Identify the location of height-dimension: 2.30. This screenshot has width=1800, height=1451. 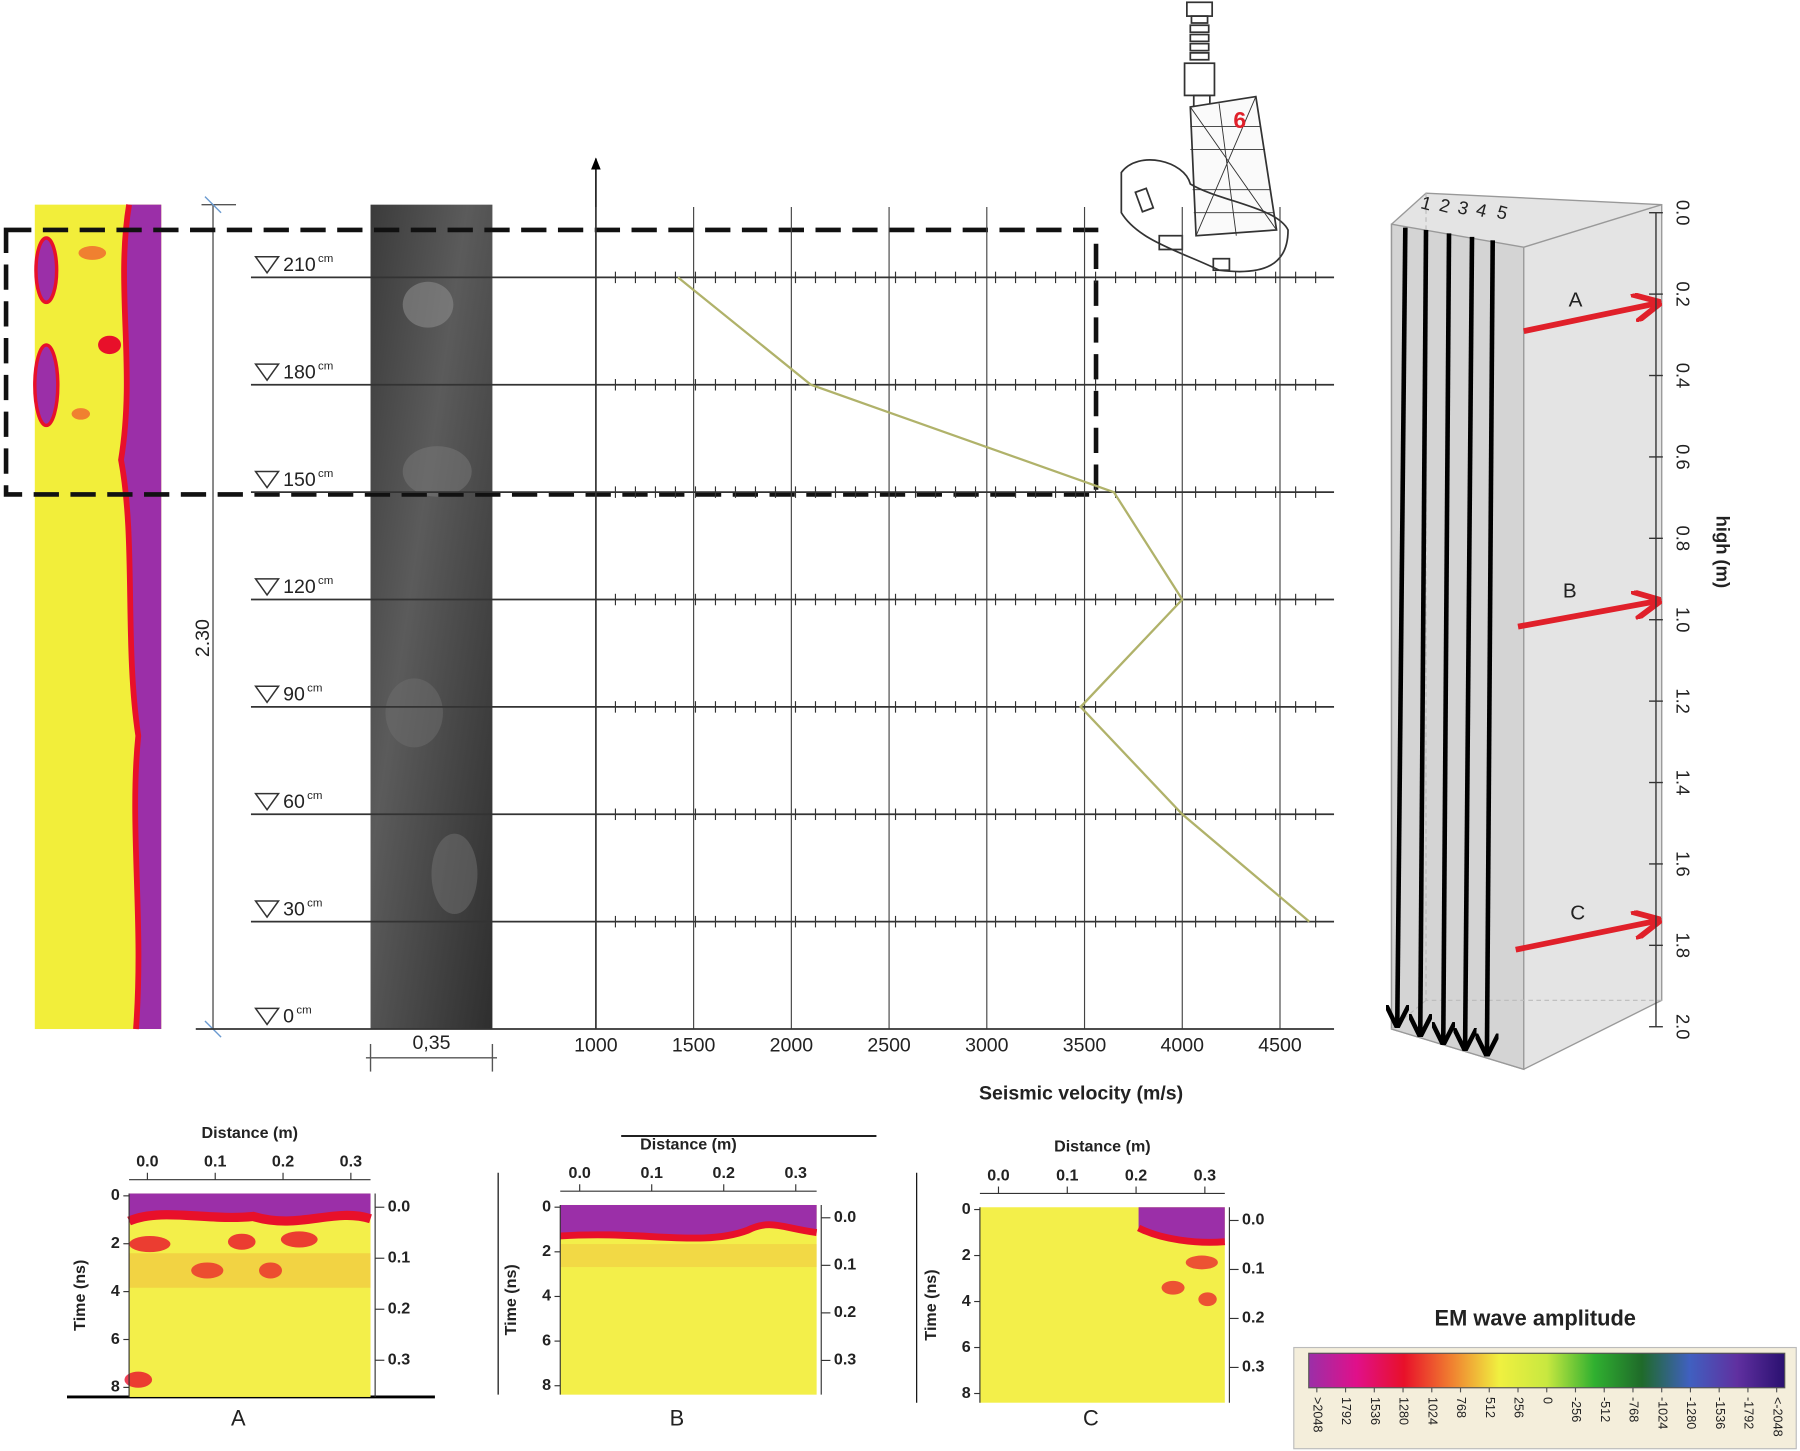
(203, 638).